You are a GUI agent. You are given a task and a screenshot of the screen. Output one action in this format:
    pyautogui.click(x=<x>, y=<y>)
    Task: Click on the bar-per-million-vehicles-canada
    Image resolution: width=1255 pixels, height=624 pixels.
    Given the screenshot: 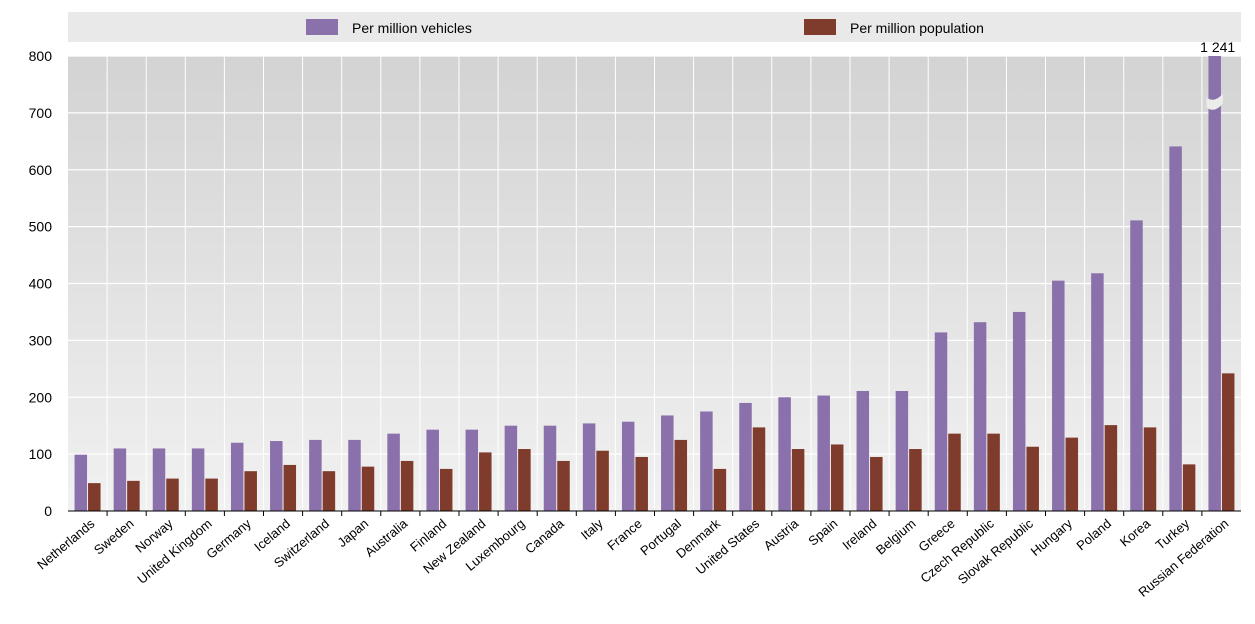 What is the action you would take?
    pyautogui.click(x=550, y=468)
    